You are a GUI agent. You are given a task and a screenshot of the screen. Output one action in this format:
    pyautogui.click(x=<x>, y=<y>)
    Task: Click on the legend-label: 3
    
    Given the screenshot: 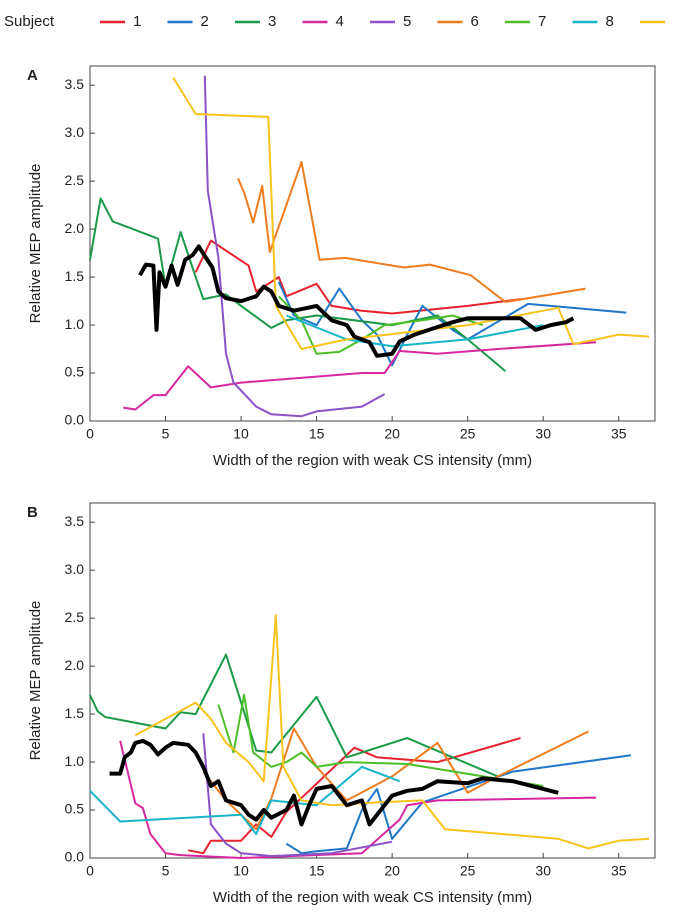 What is the action you would take?
    pyautogui.click(x=272, y=21)
    